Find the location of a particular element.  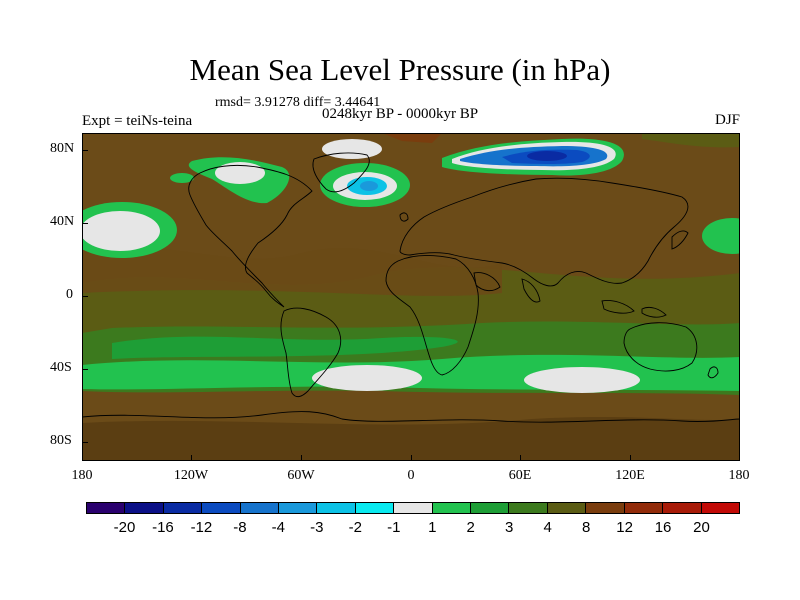

period-label: 0248kyr BP - 0000kyr BP is located at coordinates (400, 114).